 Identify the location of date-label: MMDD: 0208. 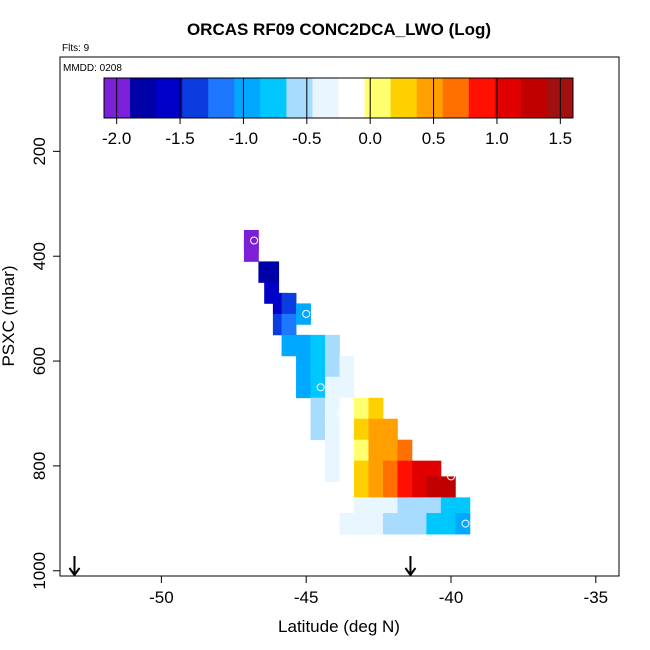
(92, 68).